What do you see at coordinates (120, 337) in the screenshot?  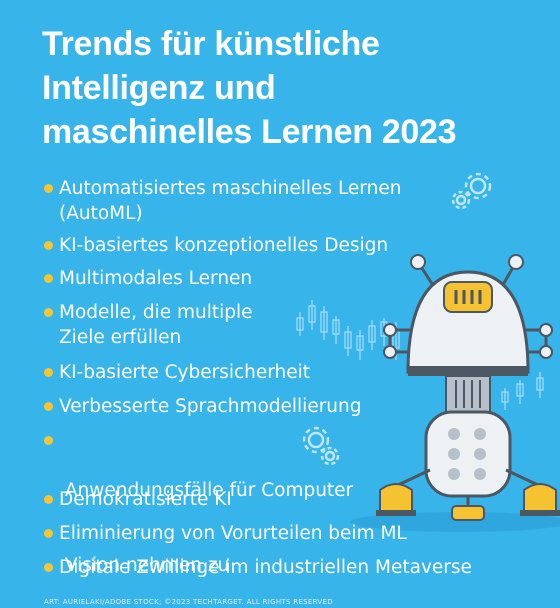 I see `list-item-text: Ziele erfüllen` at bounding box center [120, 337].